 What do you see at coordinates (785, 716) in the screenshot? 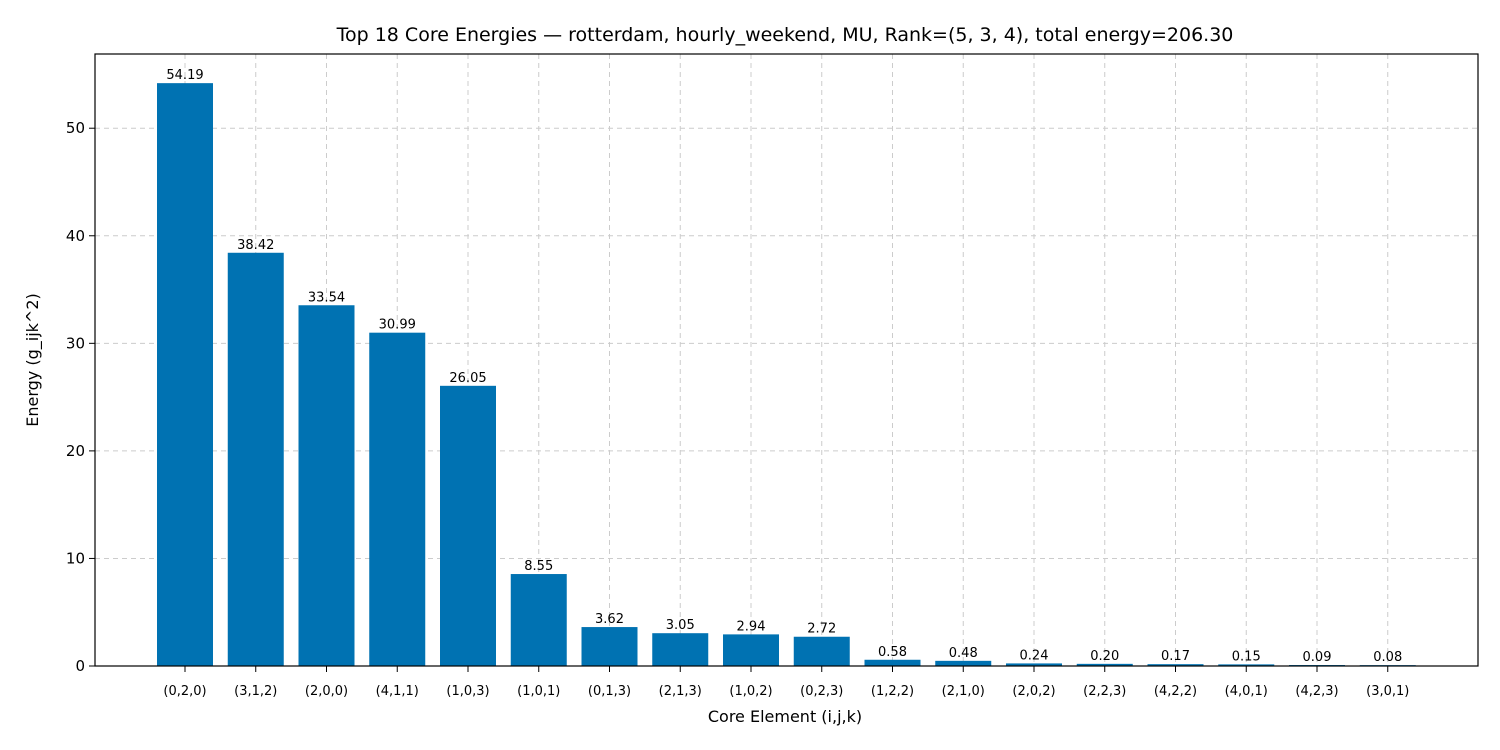
I see `x-axis-label: Core Element (i,j,k)` at bounding box center [785, 716].